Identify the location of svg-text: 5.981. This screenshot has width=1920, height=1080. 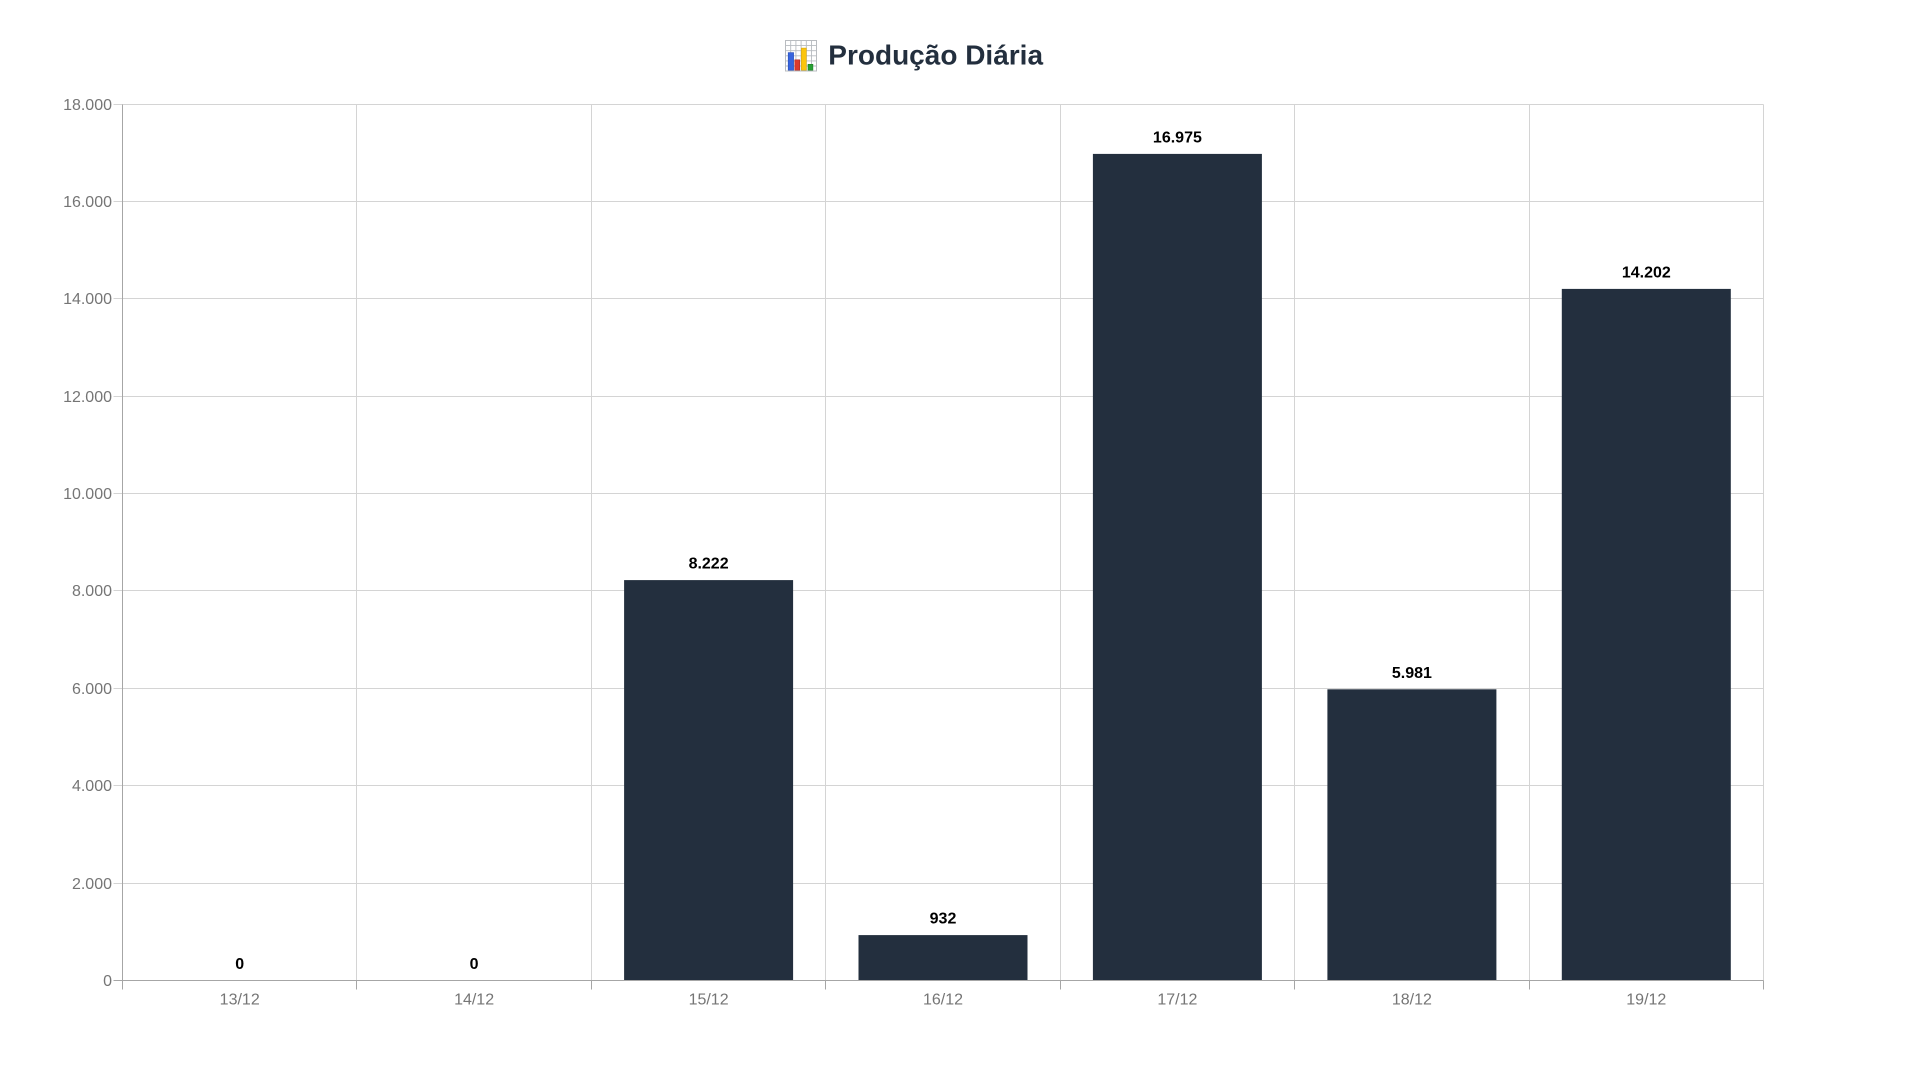
(1412, 673).